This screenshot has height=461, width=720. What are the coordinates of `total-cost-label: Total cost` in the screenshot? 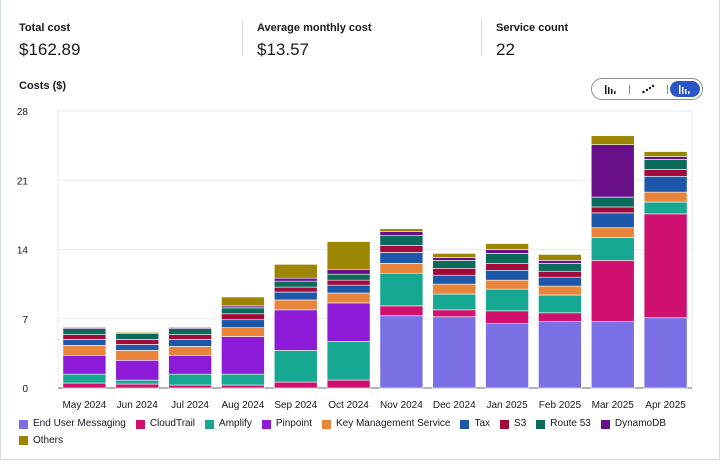 It's located at (45, 28).